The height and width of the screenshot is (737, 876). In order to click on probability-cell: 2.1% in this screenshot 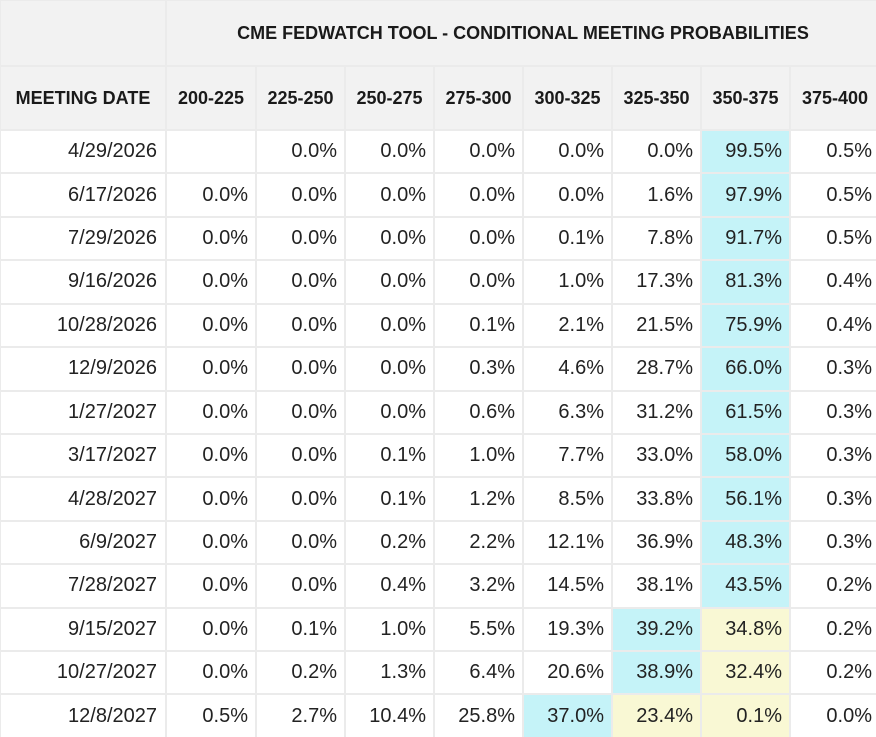, I will do `click(567, 325)`.